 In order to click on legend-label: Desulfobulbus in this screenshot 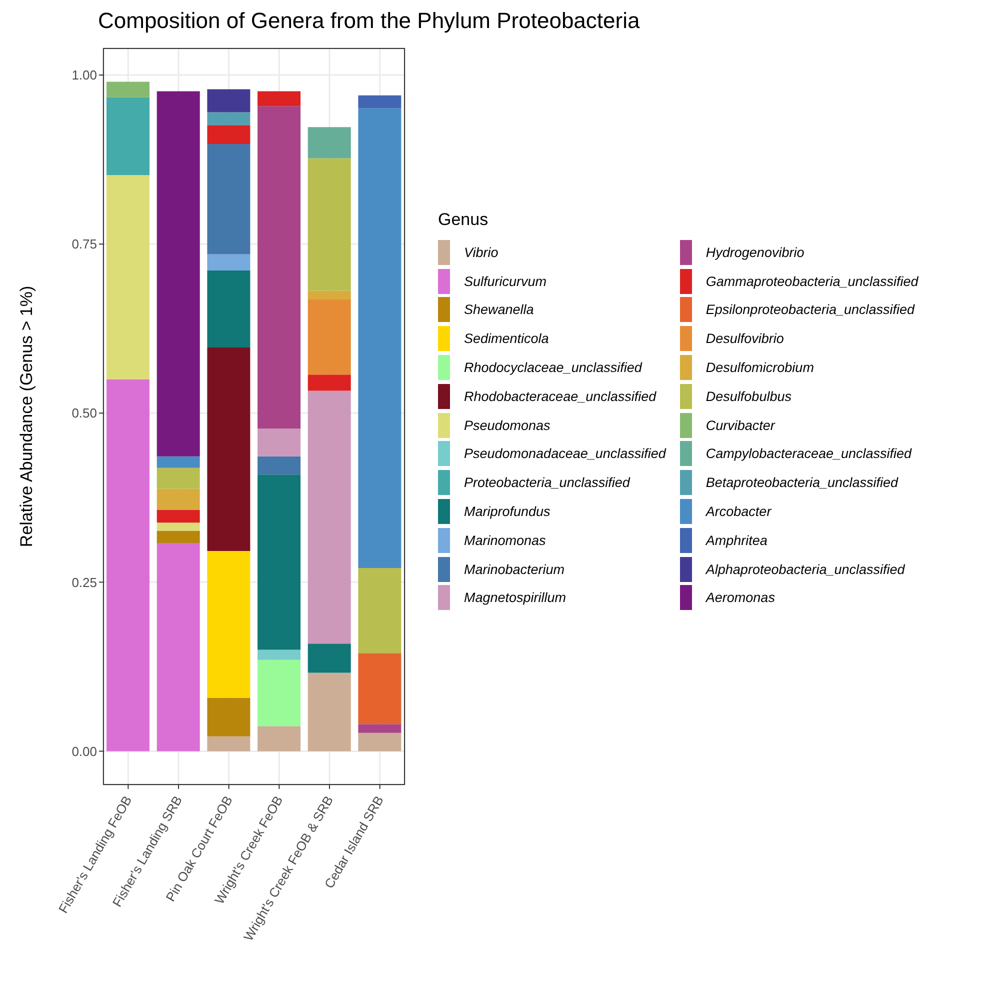, I will do `click(749, 396)`.